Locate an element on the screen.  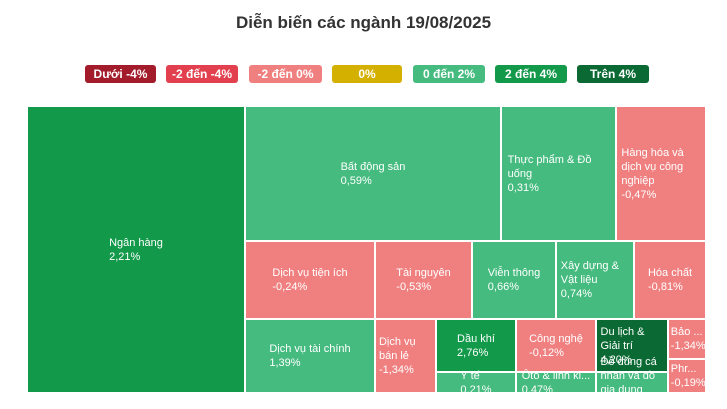
tile-label: Xây dựng & Vật liệu 0,74% is located at coordinates (595, 280).